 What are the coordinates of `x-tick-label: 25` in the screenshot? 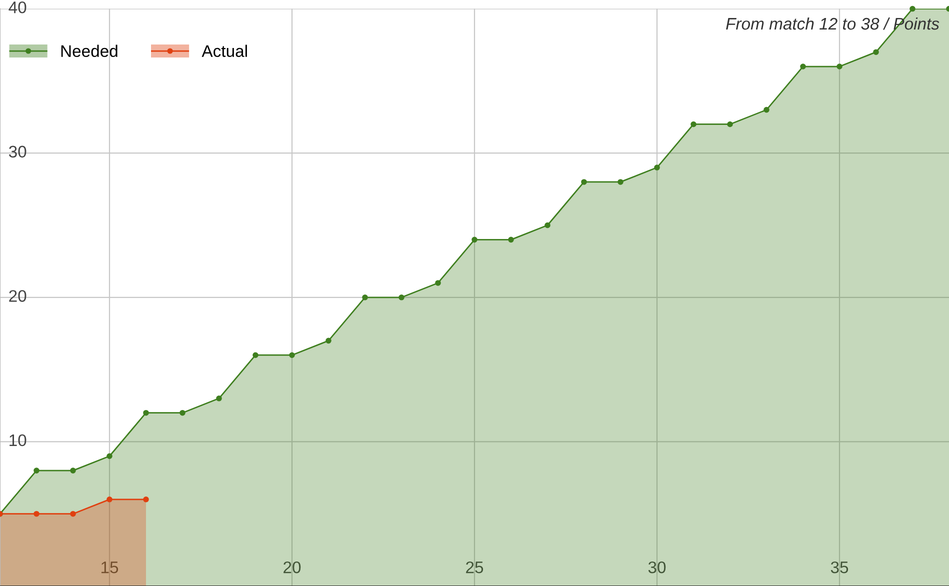 It's located at (475, 567).